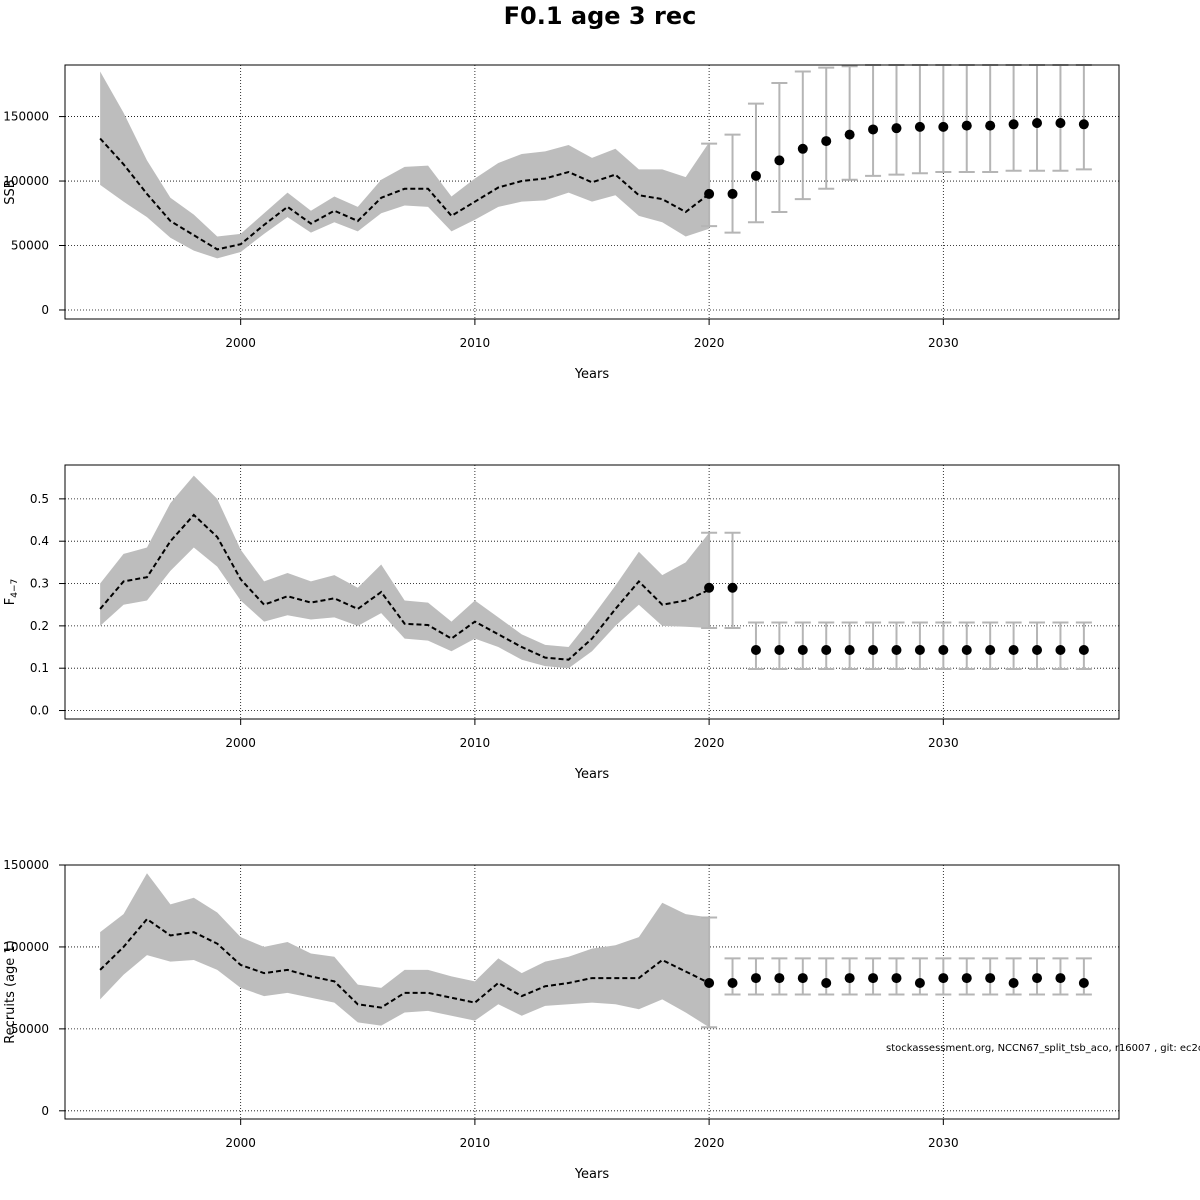 This screenshot has width=1200, height=1200. I want to click on estimate-line, so click(404, 194).